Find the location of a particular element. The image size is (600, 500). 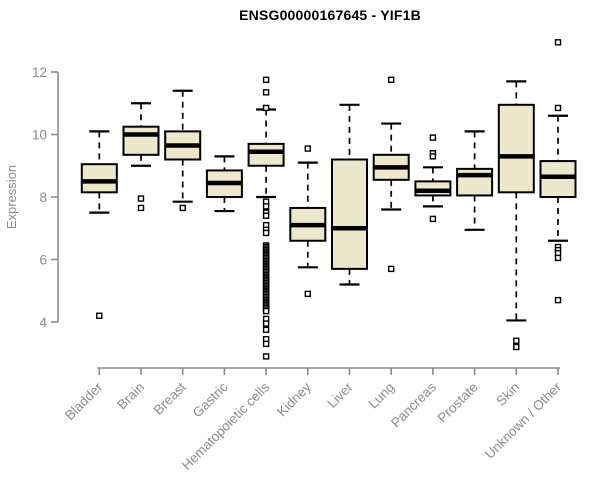

box-skin is located at coordinates (516, 148).